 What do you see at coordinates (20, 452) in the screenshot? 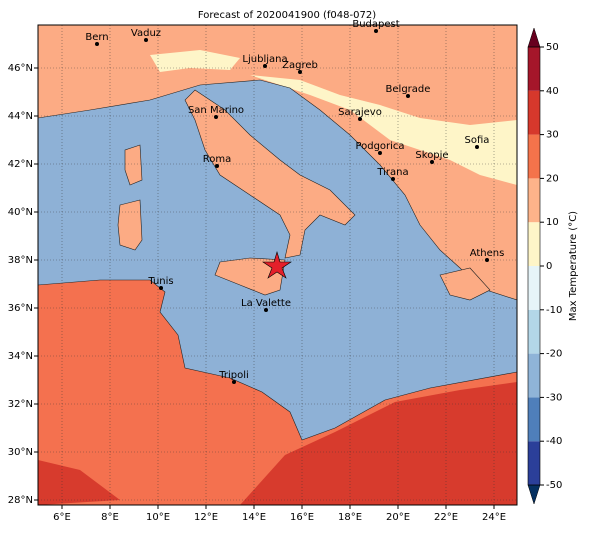
I see `y-tick-label: 30°N` at bounding box center [20, 452].